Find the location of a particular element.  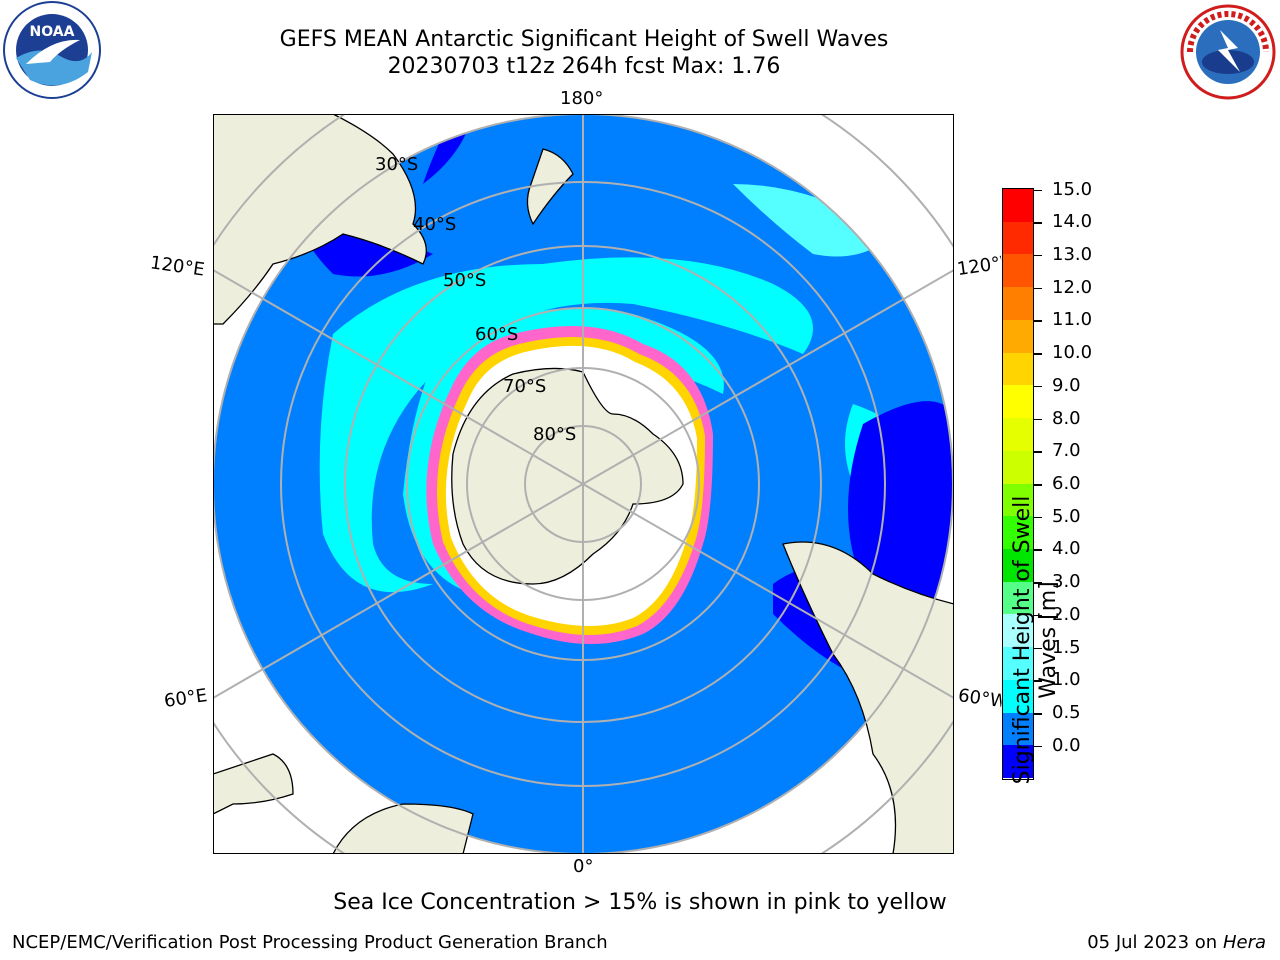

colorbar-tick-label: 6.0 is located at coordinates (1066, 483).